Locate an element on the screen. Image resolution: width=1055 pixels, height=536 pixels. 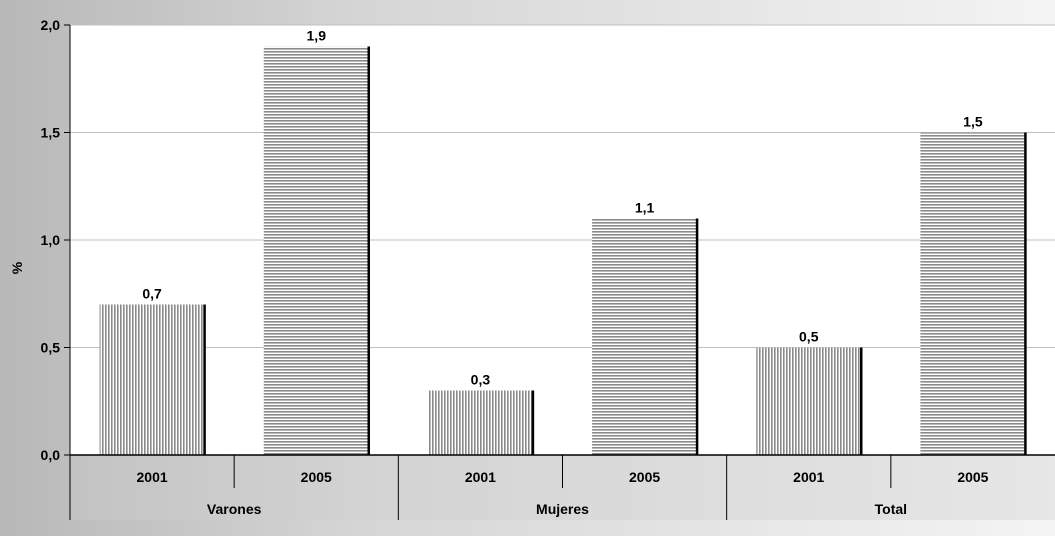
y-tick-label: 0,5 is located at coordinates (51, 348).